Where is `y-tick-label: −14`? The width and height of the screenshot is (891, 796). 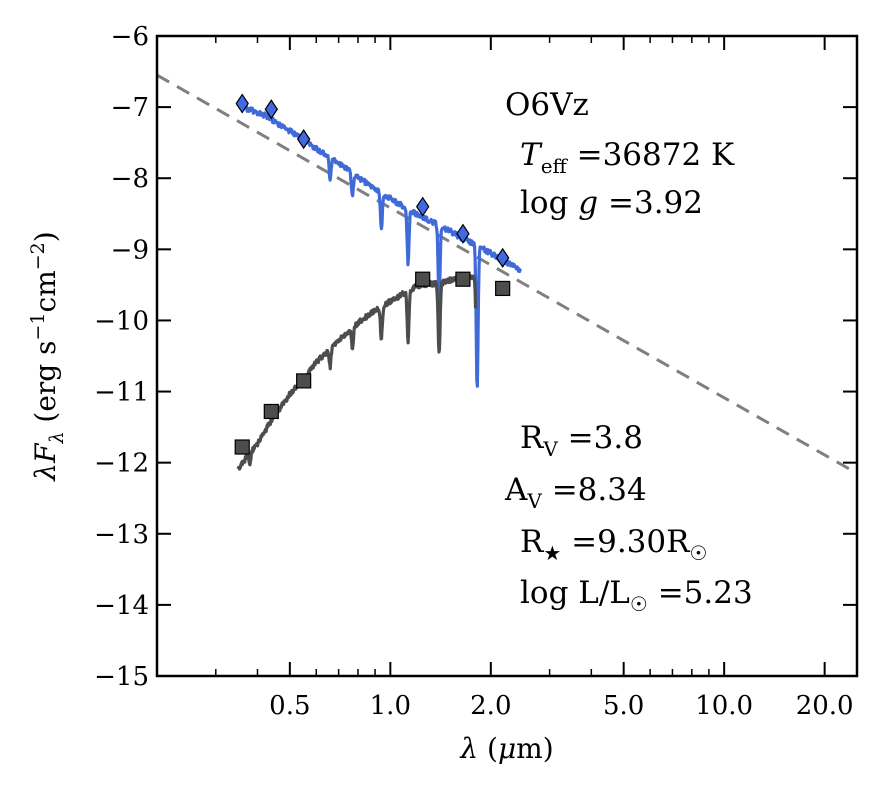 y-tick-label: −14 is located at coordinates (121, 606).